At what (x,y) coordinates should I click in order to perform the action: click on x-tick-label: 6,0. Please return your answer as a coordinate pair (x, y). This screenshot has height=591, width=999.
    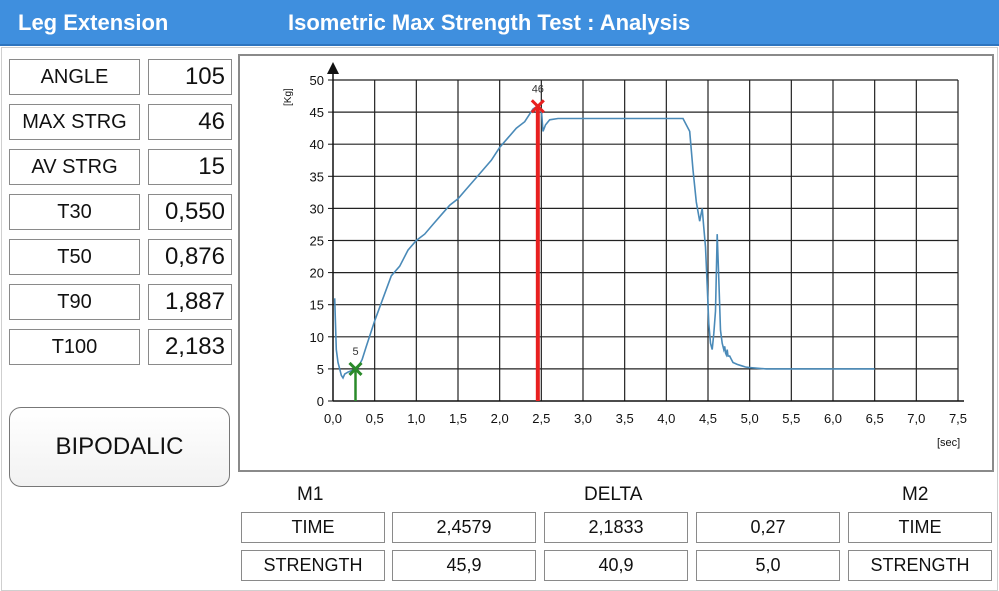
    Looking at the image, I should click on (833, 418).